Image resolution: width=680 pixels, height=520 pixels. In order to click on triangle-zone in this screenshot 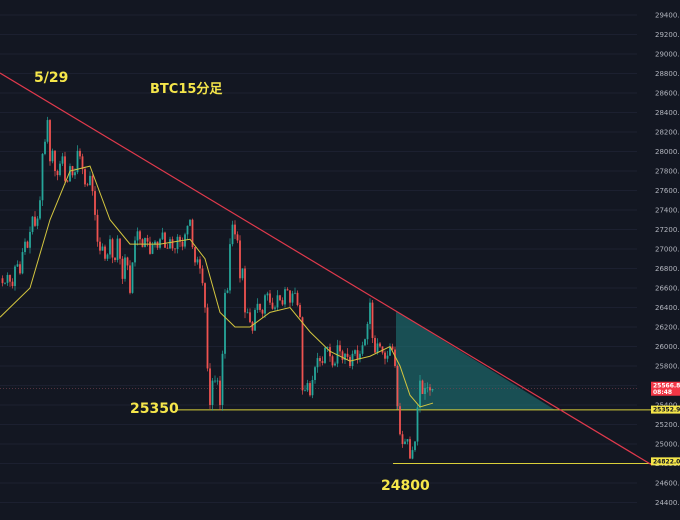, I will do `click(475, 360)`.